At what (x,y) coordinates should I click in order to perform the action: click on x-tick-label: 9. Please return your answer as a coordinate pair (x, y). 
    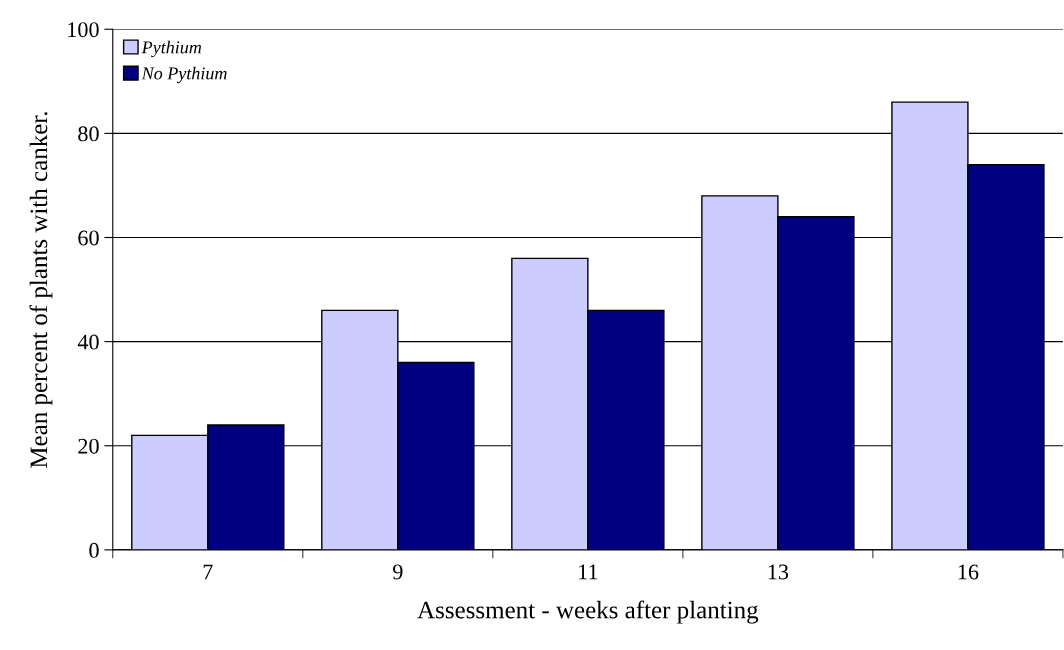
    Looking at the image, I should click on (397, 572).